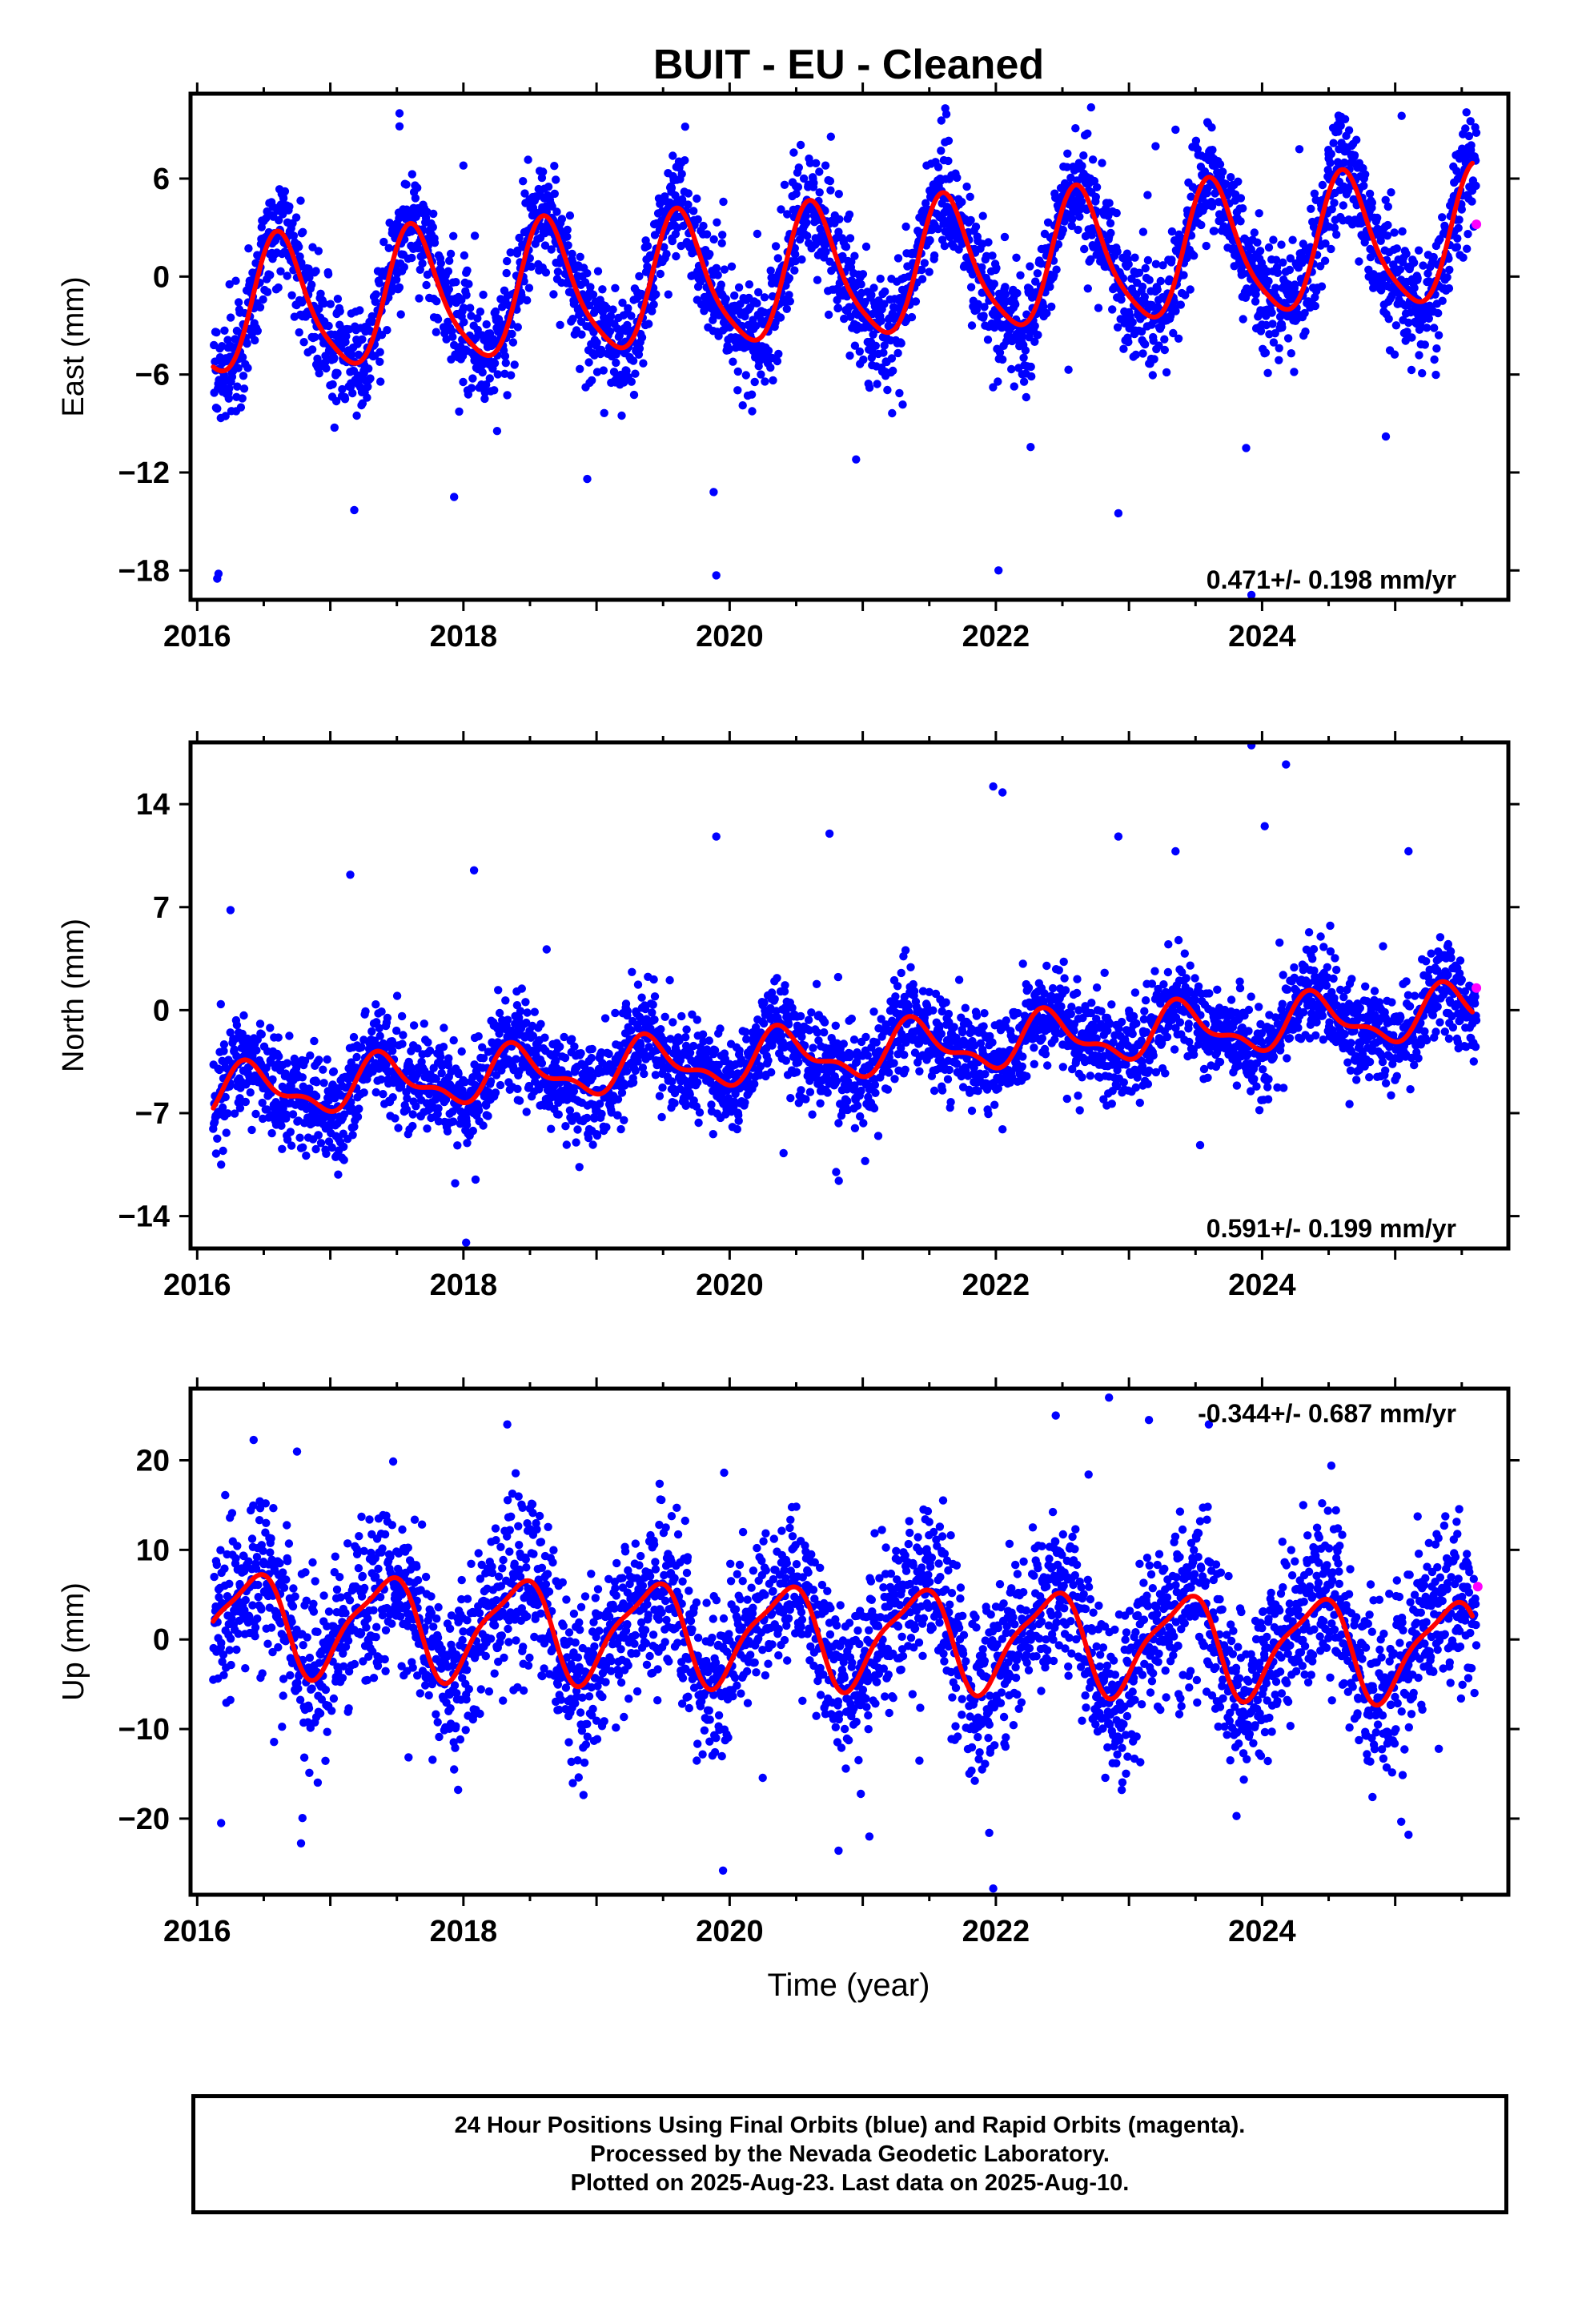 This screenshot has width=1582, height=2324. What do you see at coordinates (730, 636) in the screenshot?
I see `east-x-tick-label: 2020` at bounding box center [730, 636].